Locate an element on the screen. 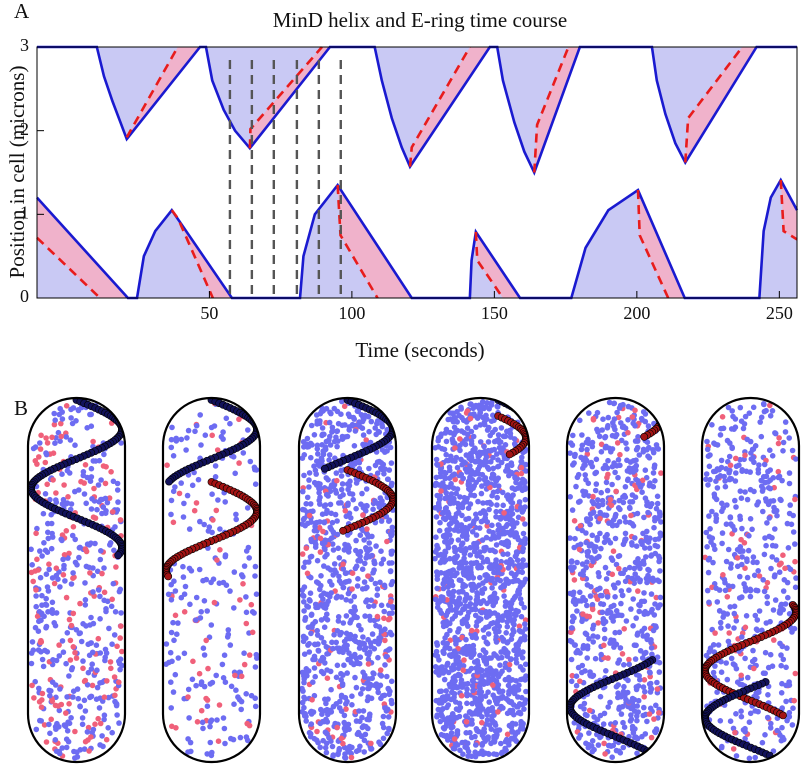 The width and height of the screenshot is (809, 770). y-tick-label: 3 is located at coordinates (24, 45).